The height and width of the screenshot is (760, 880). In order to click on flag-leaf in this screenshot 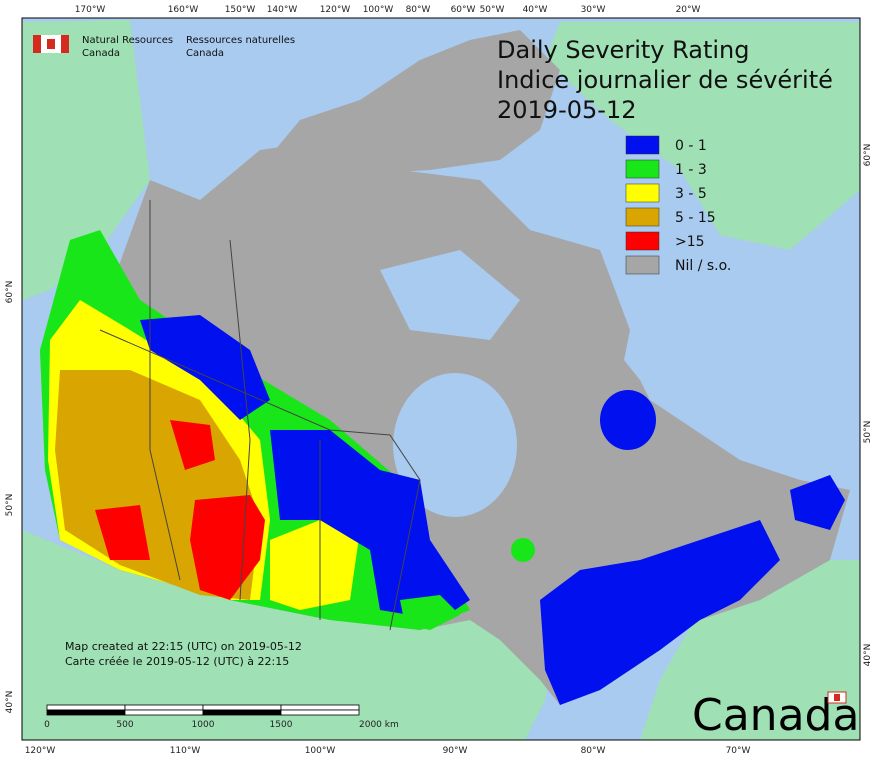, I will do `click(51, 44)`.